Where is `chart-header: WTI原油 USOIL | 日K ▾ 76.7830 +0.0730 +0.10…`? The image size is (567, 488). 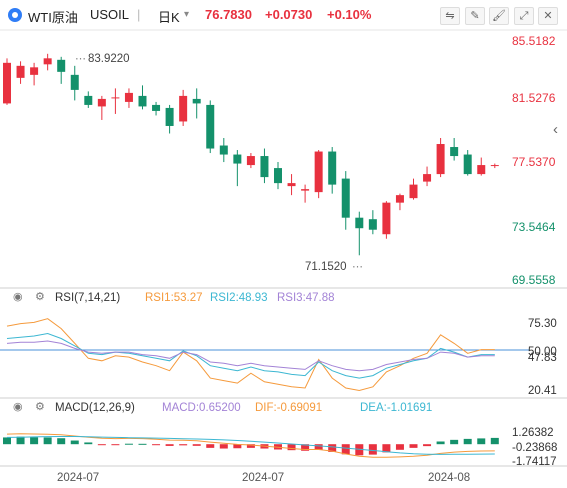 chart-header: WTI原油 USOIL | 日K ▾ 76.7830 +0.0730 +0.10… is located at coordinates (283, 15).